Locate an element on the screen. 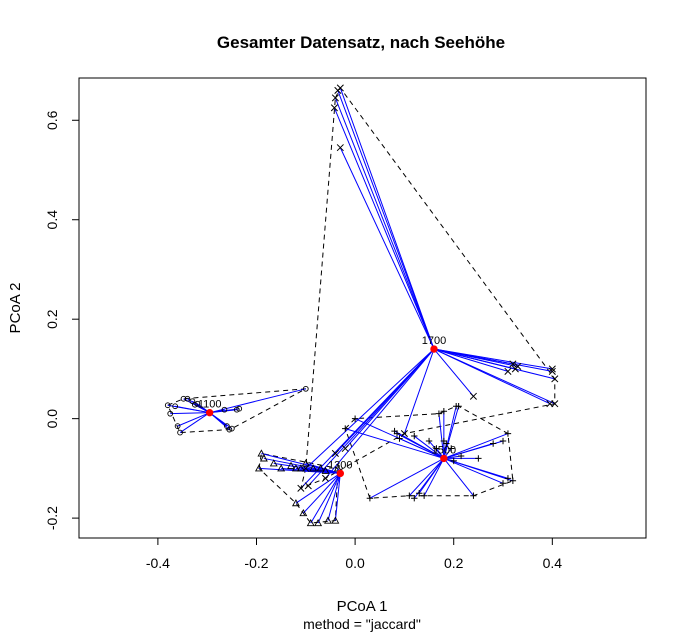 The image size is (687, 636). y-tick-label: 0.0 is located at coordinates (52, 419).